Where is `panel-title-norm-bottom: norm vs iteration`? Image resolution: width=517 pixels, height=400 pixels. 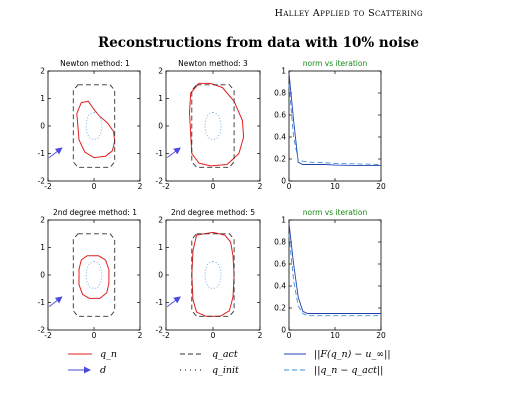
panel-title-norm-bottom: norm vs iteration is located at coordinates (335, 212).